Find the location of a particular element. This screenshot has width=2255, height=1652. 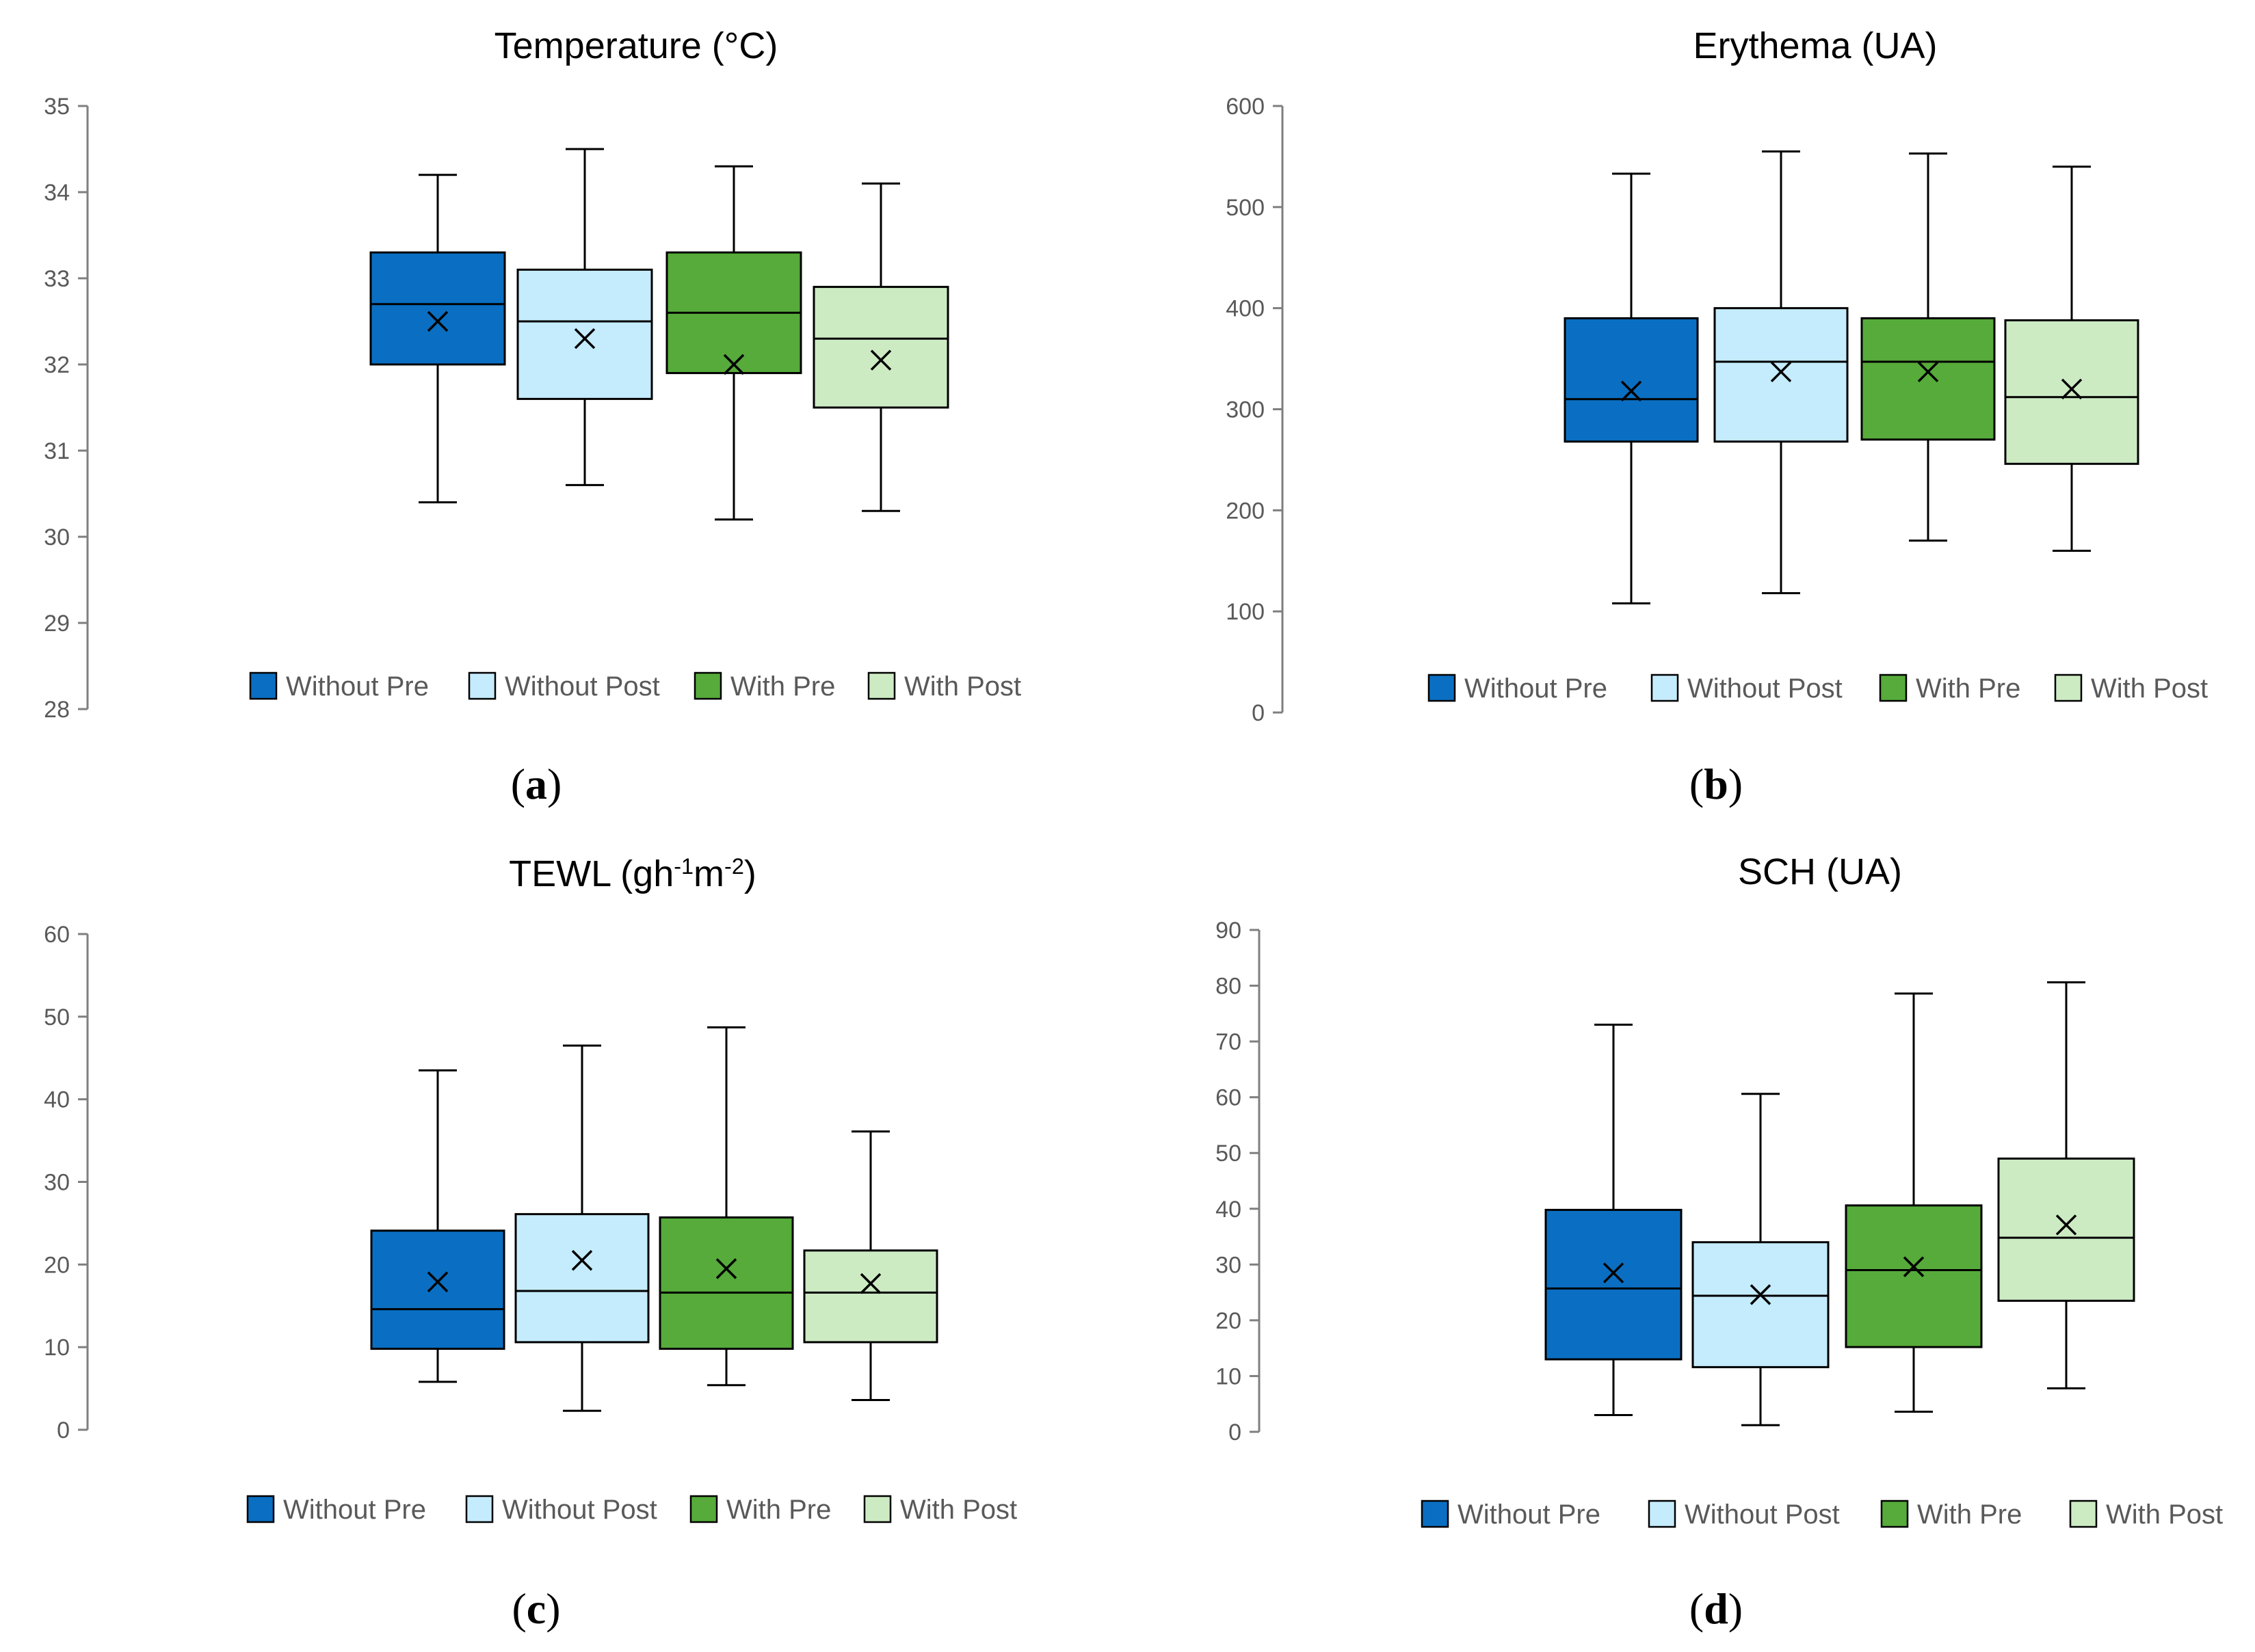

y-tick-label: 100 is located at coordinates (1245, 612).